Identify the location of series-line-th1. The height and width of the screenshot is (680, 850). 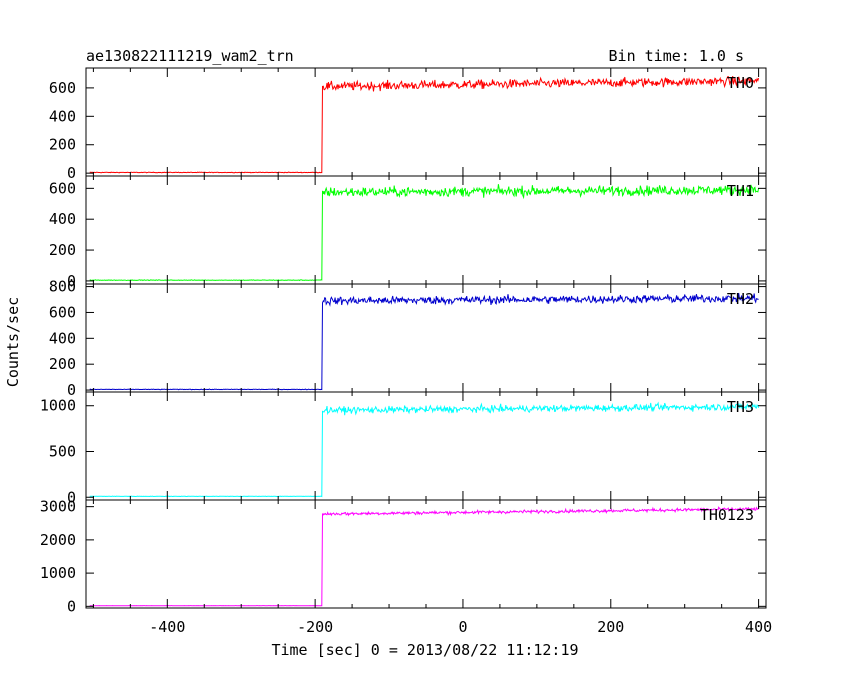
(424, 232).